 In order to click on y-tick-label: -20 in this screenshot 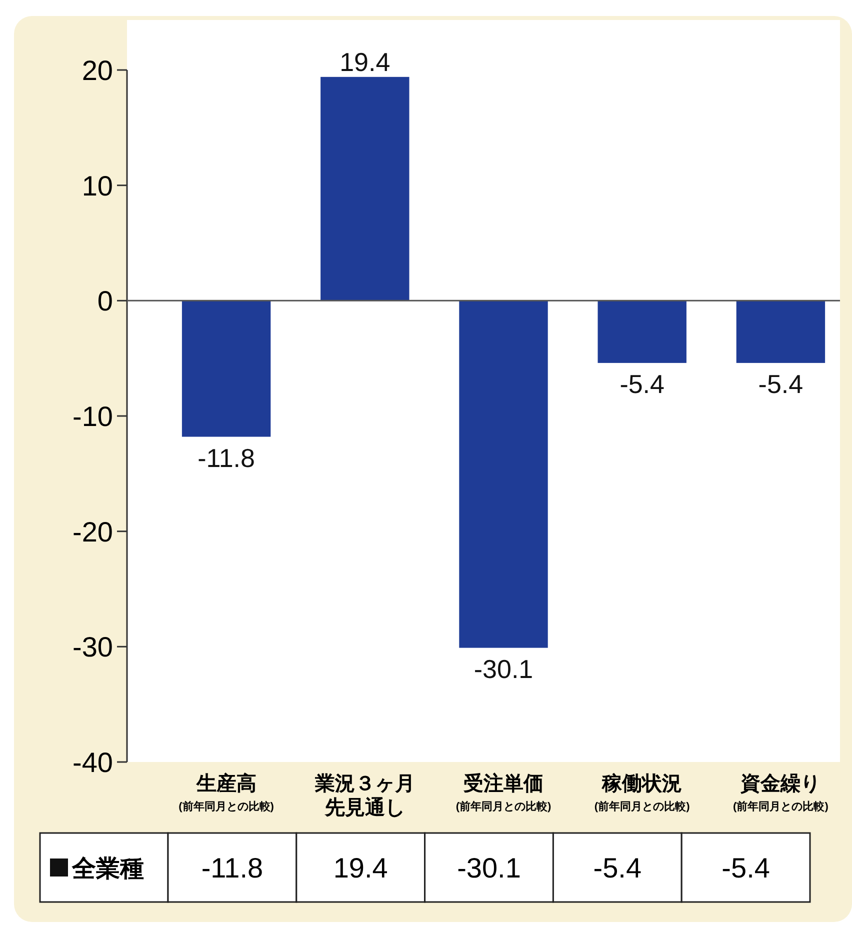, I will do `click(92, 532)`.